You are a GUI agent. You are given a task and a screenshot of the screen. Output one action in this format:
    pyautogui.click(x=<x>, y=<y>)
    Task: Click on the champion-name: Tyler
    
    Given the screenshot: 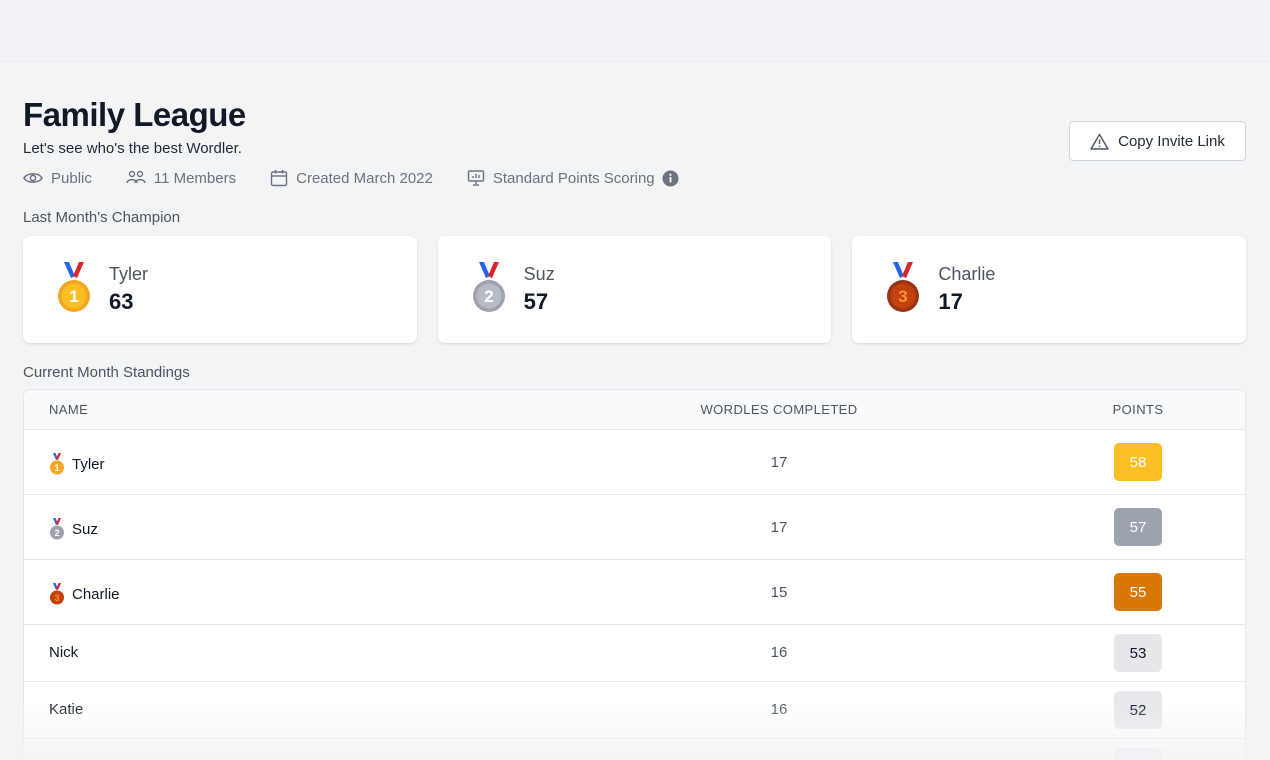 What is the action you would take?
    pyautogui.click(x=129, y=274)
    